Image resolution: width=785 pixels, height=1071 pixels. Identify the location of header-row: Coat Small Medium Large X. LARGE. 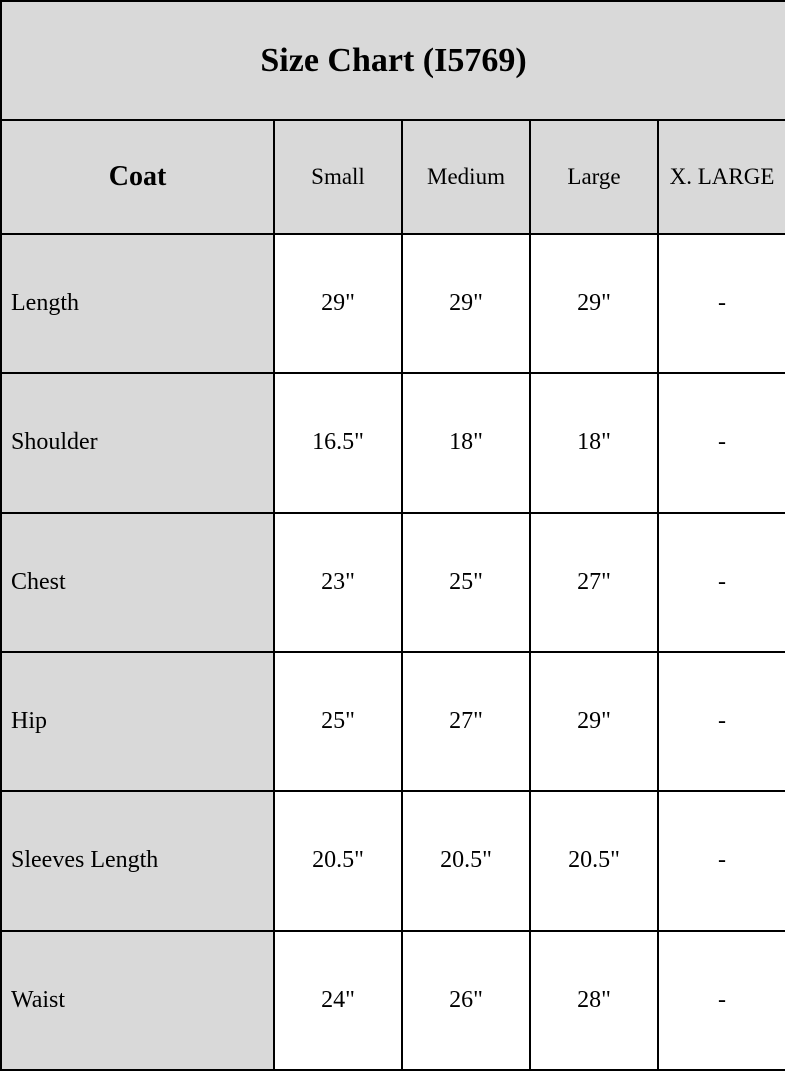
(392, 177).